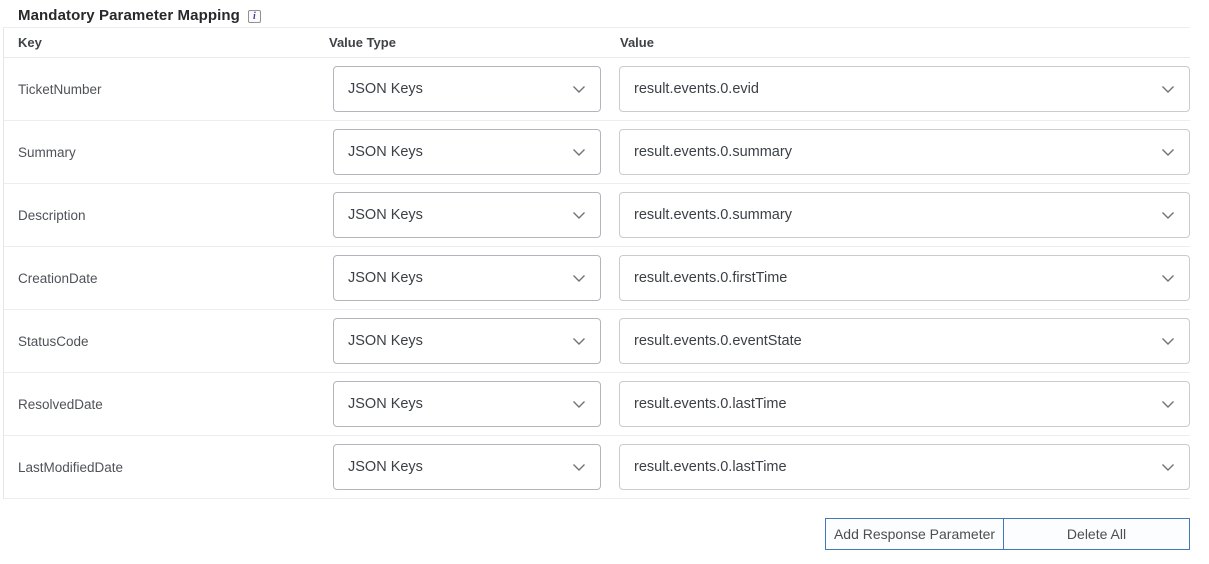 The width and height of the screenshot is (1209, 564). I want to click on value-cell: result.events.0.firstTime, so click(904, 278).